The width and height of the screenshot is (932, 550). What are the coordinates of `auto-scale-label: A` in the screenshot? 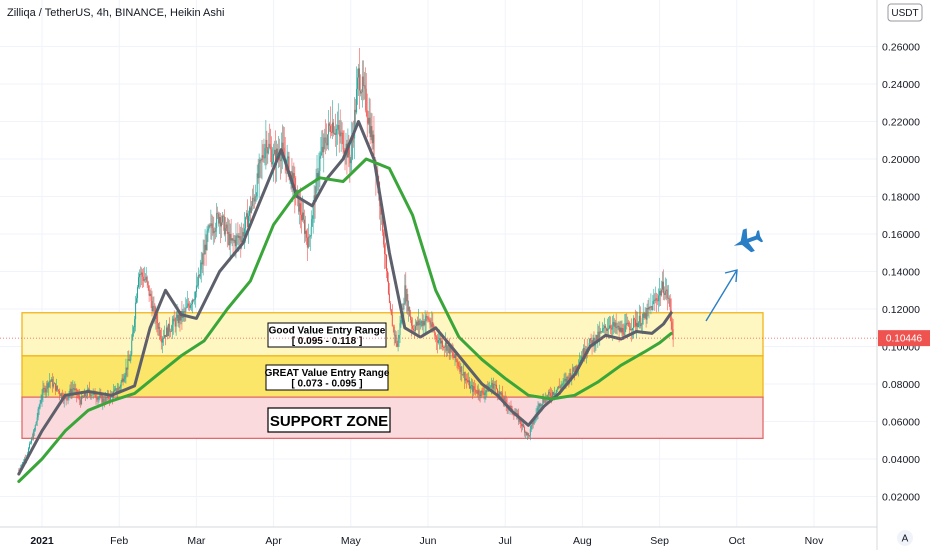 It's located at (905, 539).